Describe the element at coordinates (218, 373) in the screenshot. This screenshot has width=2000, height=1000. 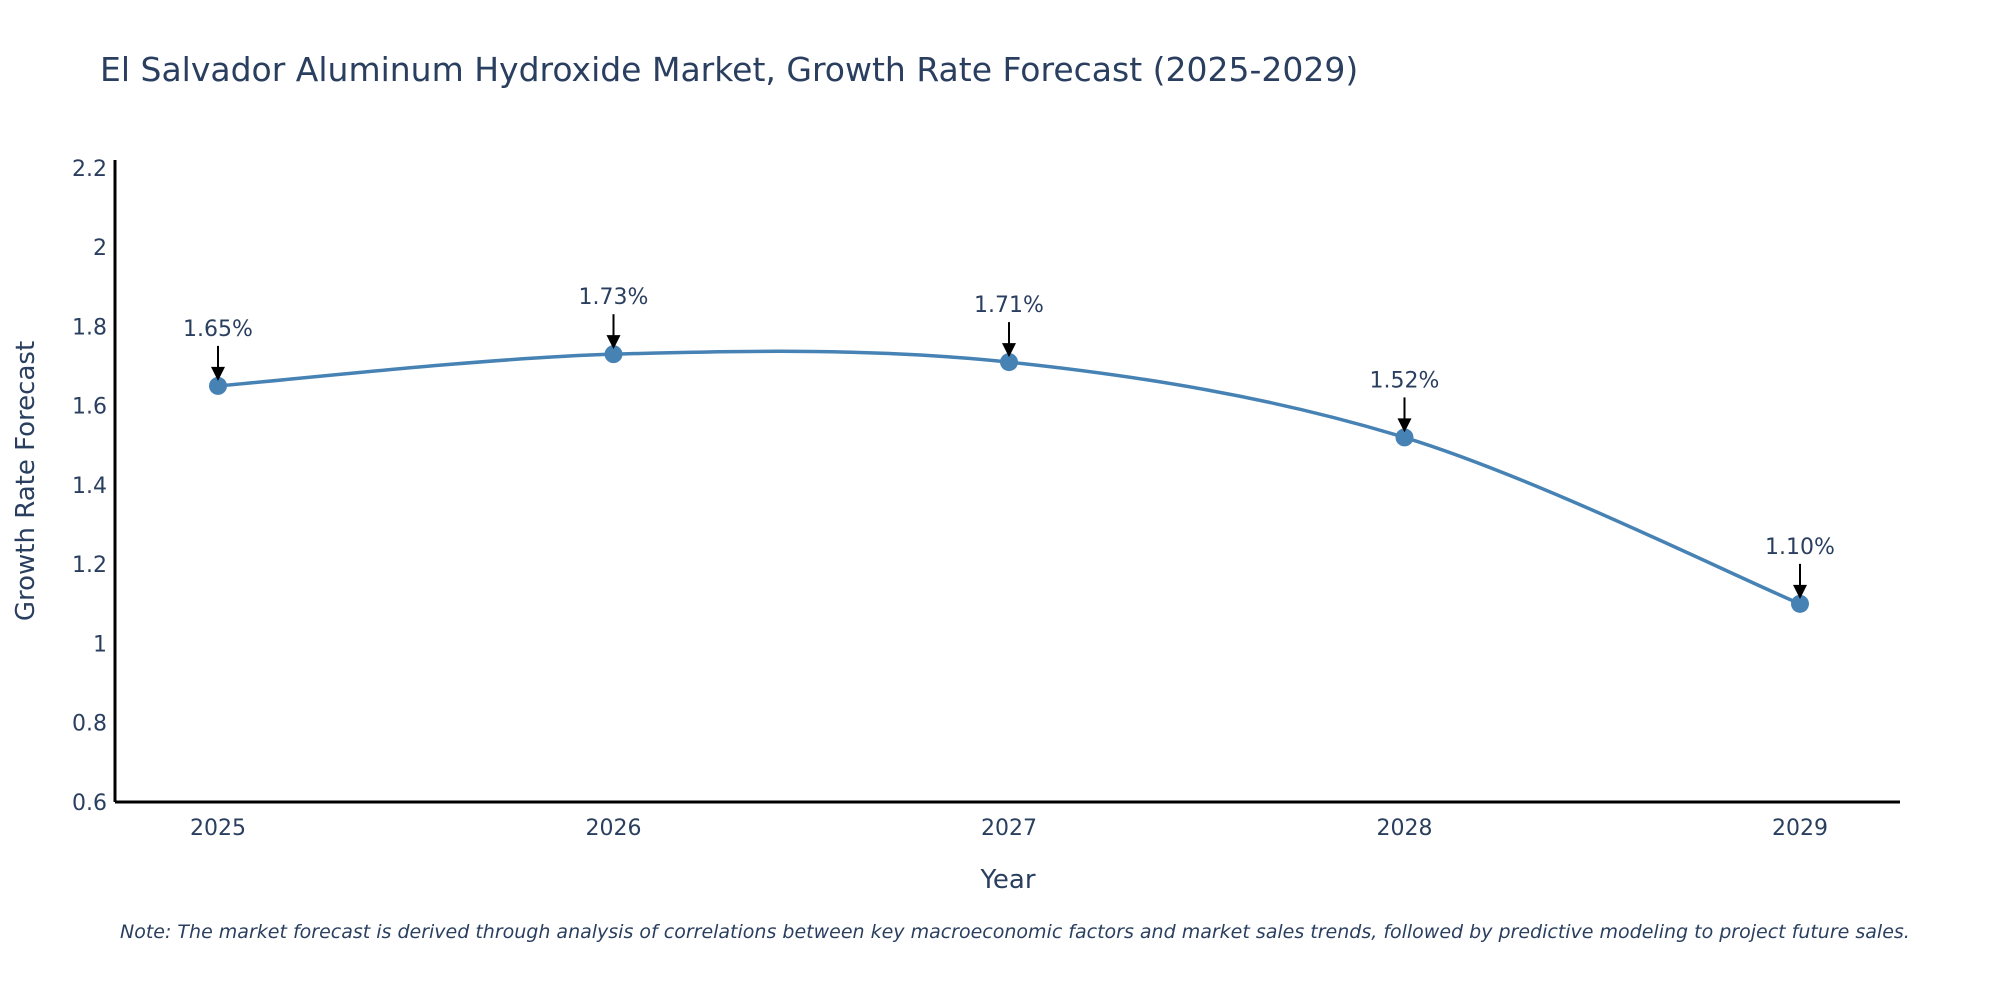
I see `annotation-arrow-head-2025` at that location.